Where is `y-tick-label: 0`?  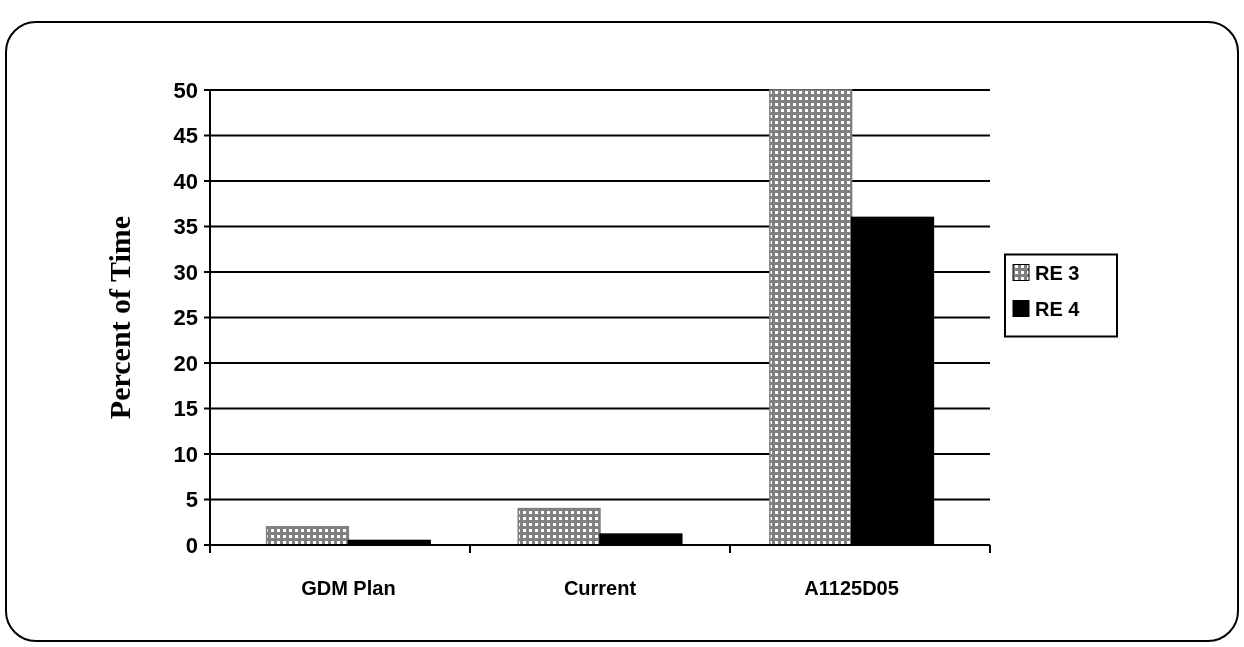 y-tick-label: 0 is located at coordinates (191, 545).